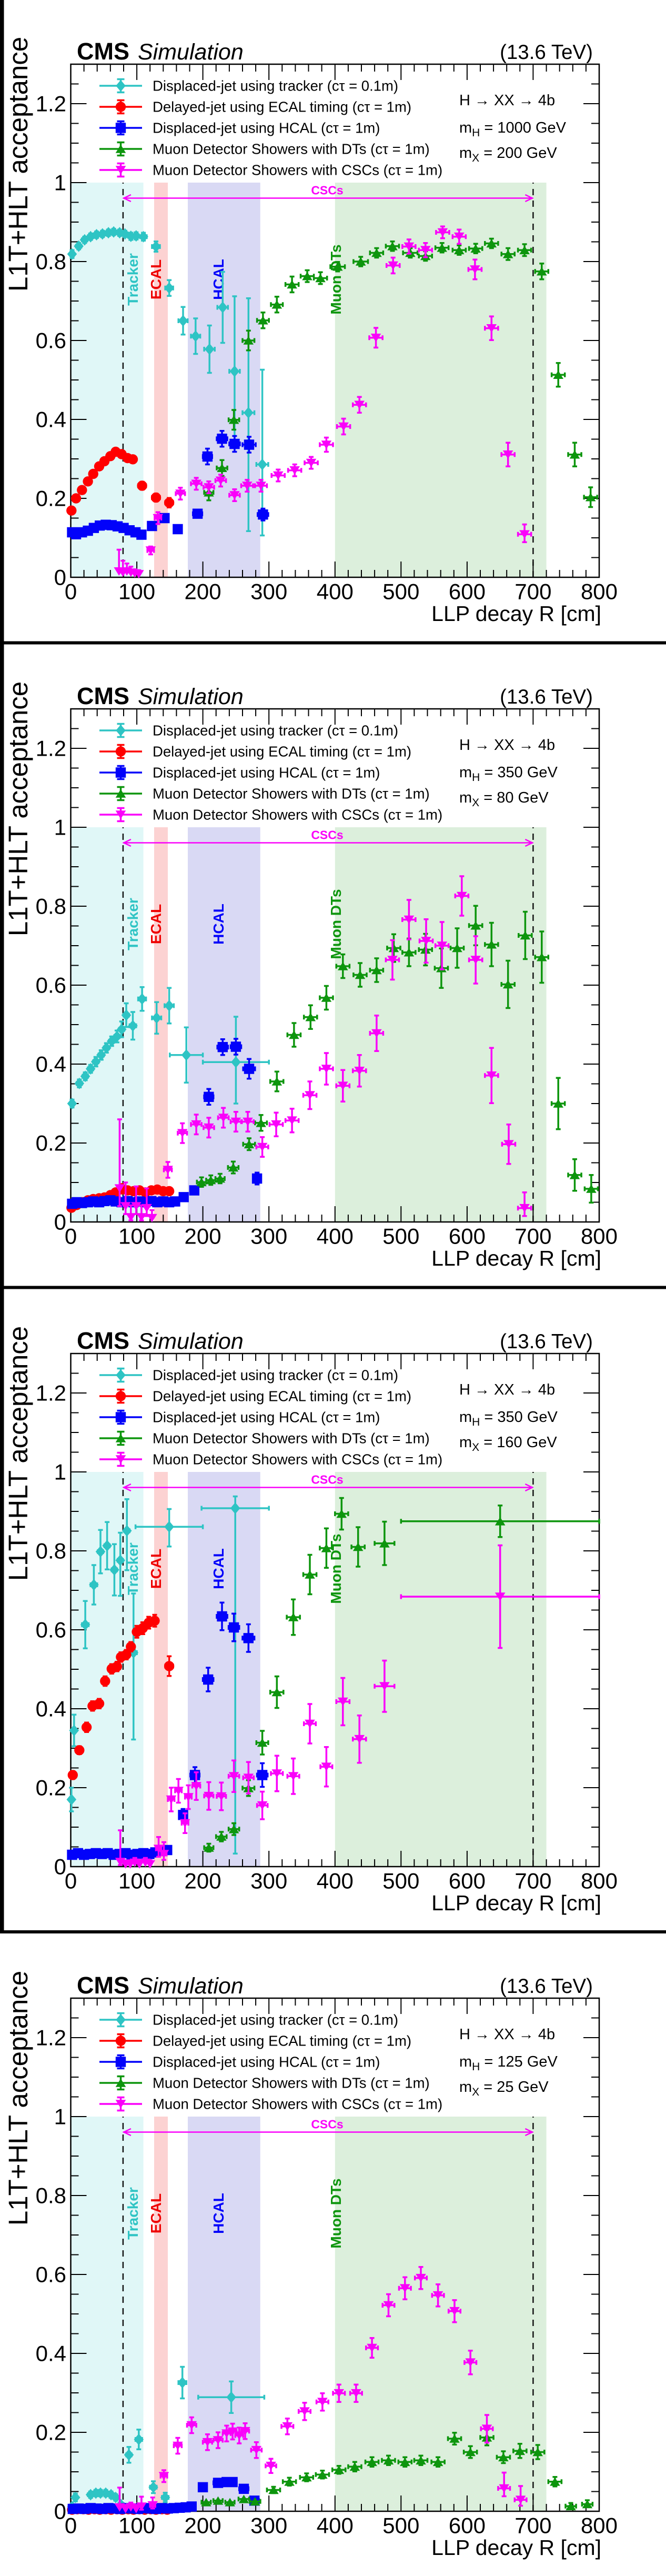 This screenshot has height=2576, width=666. Describe the element at coordinates (275, 86) in the screenshot. I see `svg-text:Displaced-jet using tracker (c: Displaced-jet using tracker (cτ = 0.1m)` at that location.